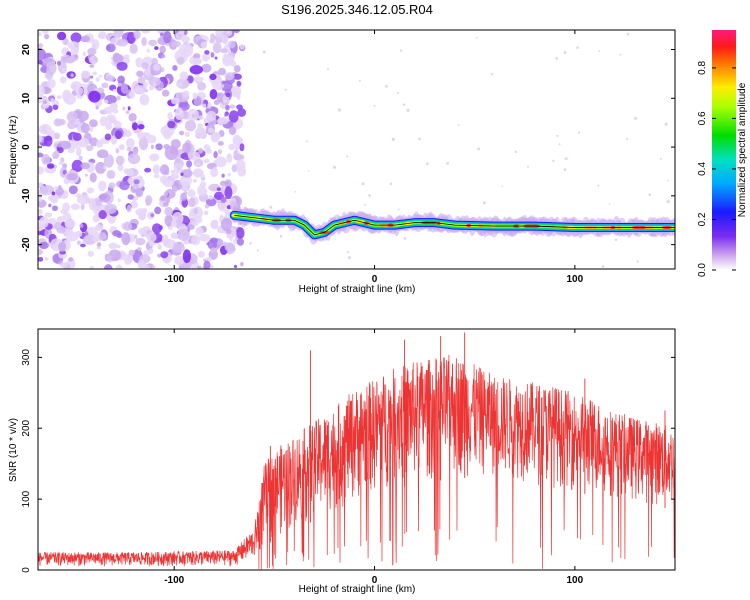 Image resolution: width=750 pixels, height=600 pixels. I want to click on snr-x-label: Height of straight line (km), so click(357, 589).